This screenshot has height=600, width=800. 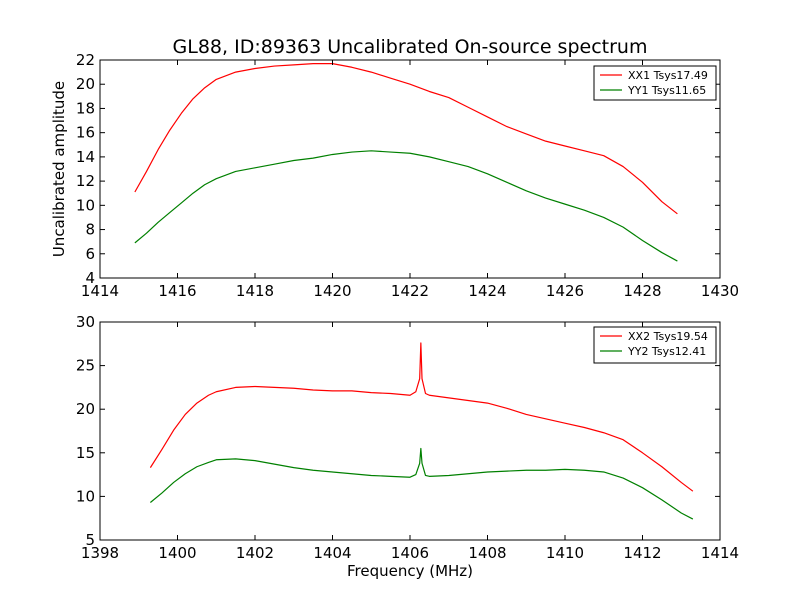 What do you see at coordinates (642, 291) in the screenshot?
I see `x-tick-label: 1428` at bounding box center [642, 291].